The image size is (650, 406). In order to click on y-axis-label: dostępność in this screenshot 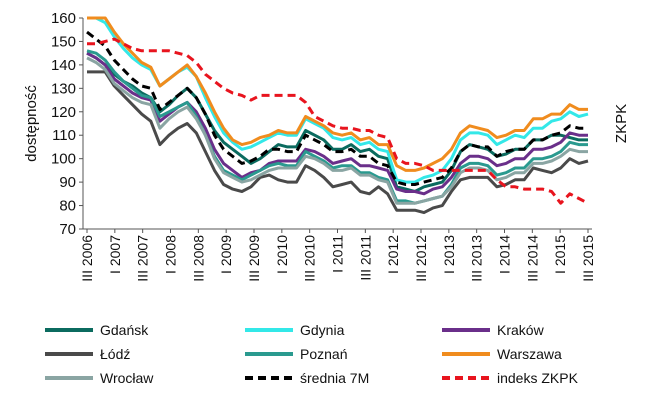, I will do `click(31, 123)`.